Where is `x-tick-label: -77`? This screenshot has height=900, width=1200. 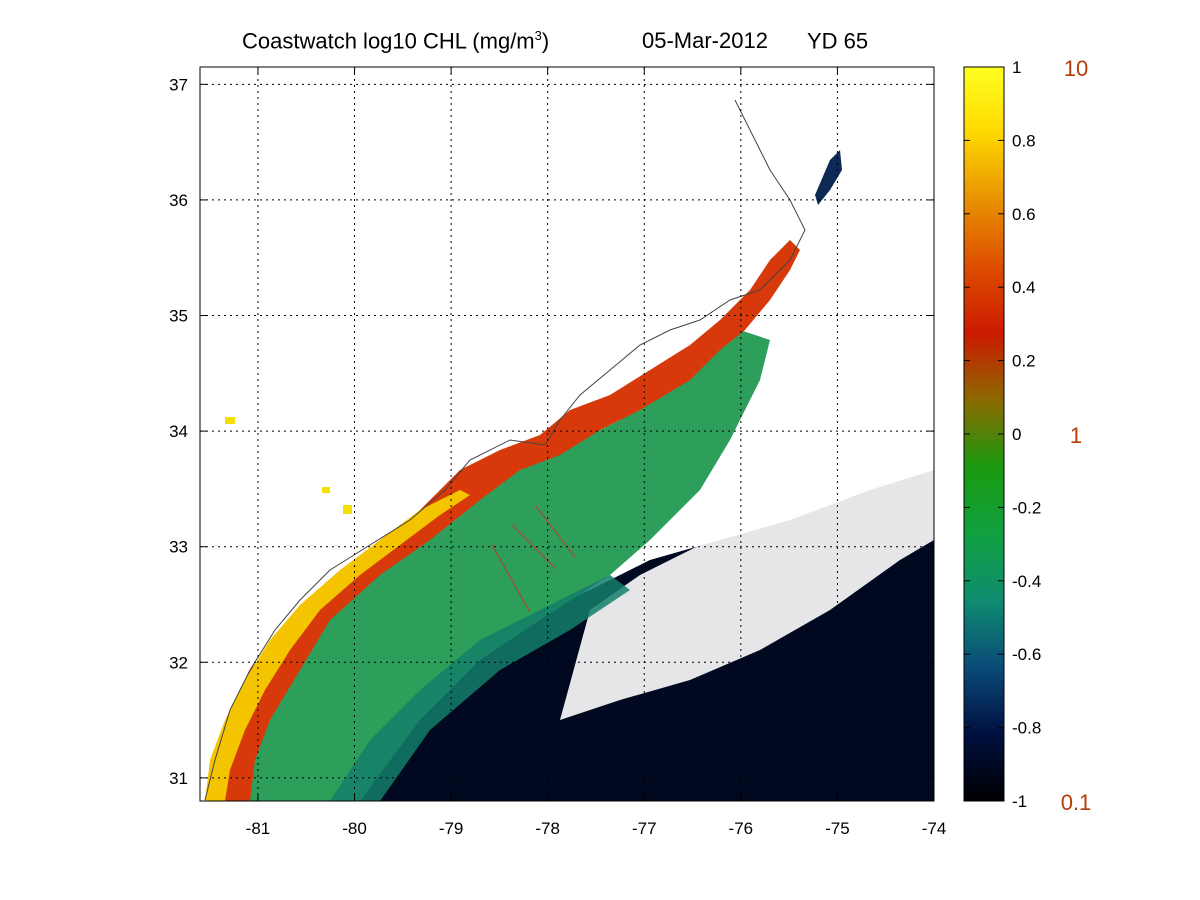 x-tick-label: -77 is located at coordinates (644, 828).